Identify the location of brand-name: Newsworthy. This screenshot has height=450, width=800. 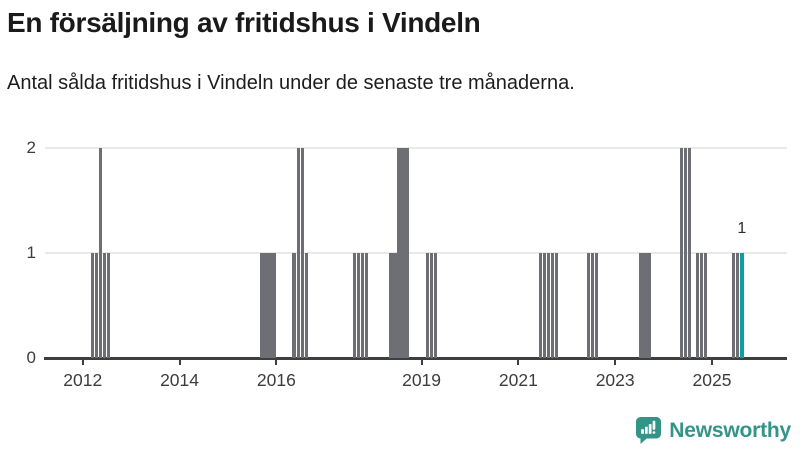
(730, 430).